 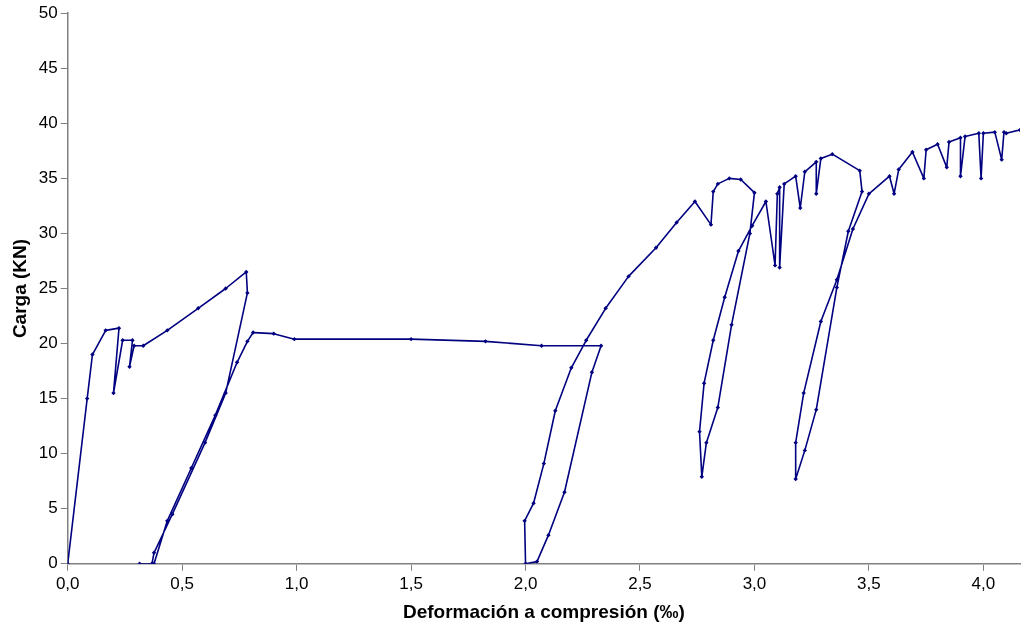 What do you see at coordinates (53, 563) in the screenshot?
I see `y-tick-label: 0` at bounding box center [53, 563].